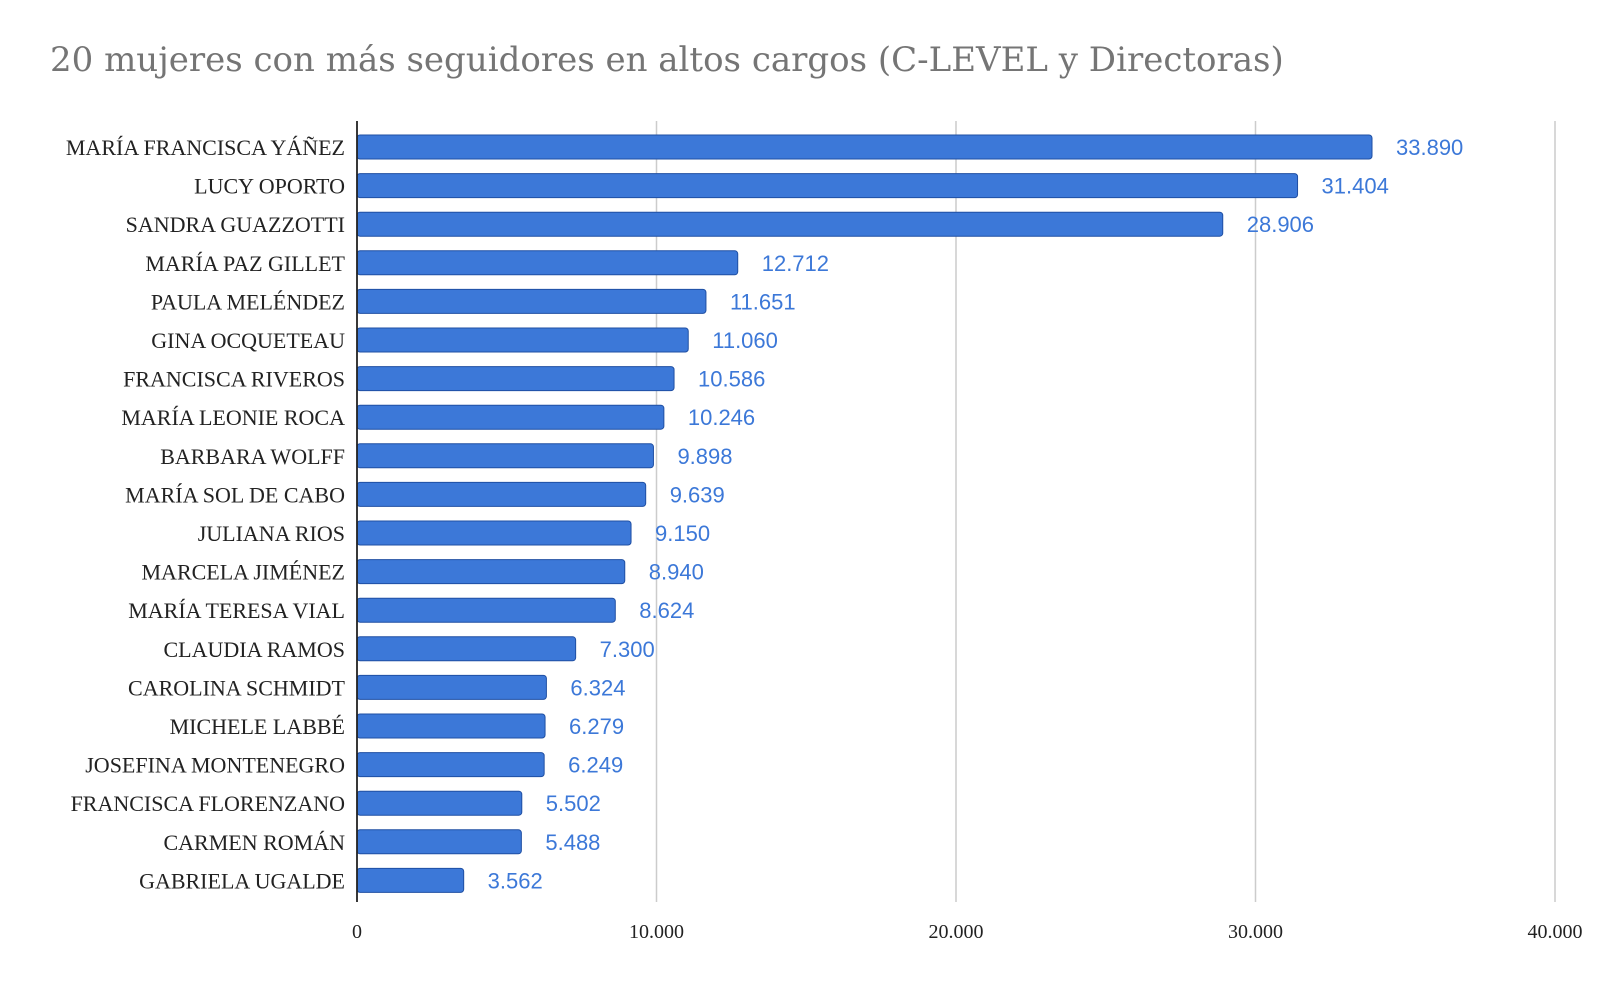 This screenshot has width=1600, height=988. What do you see at coordinates (627, 649) in the screenshot?
I see `data-label: 7.300` at bounding box center [627, 649].